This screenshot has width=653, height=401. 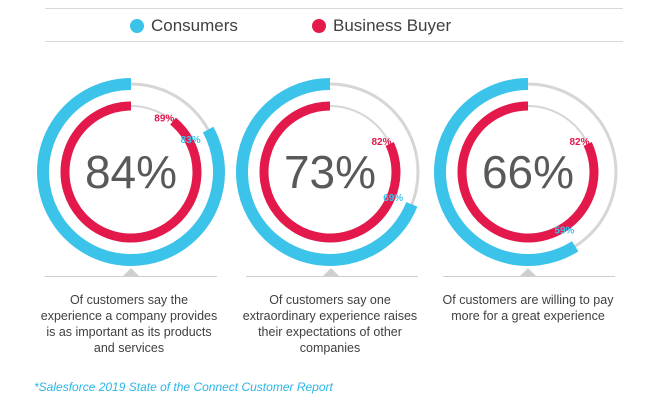 What do you see at coordinates (564, 230) in the screenshot?
I see `consumers-label-3: 59%` at bounding box center [564, 230].